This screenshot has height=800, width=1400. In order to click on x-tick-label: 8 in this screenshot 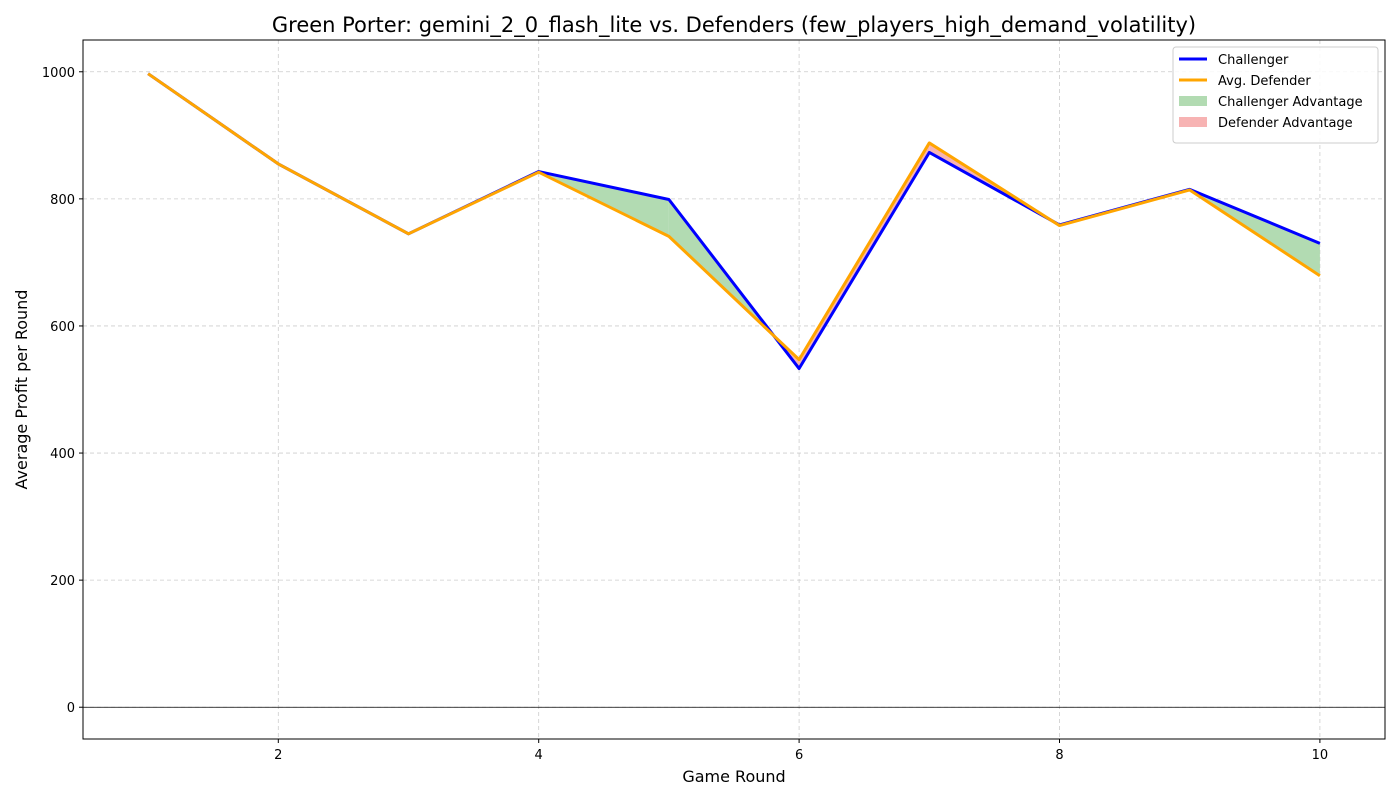, I will do `click(1059, 755)`.